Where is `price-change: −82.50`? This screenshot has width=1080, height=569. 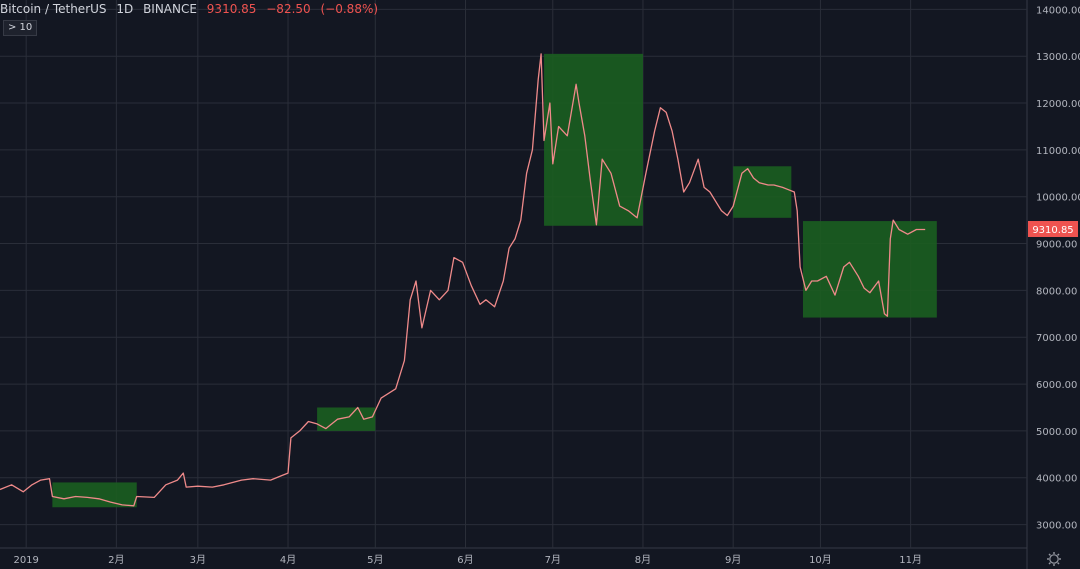 price-change: −82.50 is located at coordinates (288, 9).